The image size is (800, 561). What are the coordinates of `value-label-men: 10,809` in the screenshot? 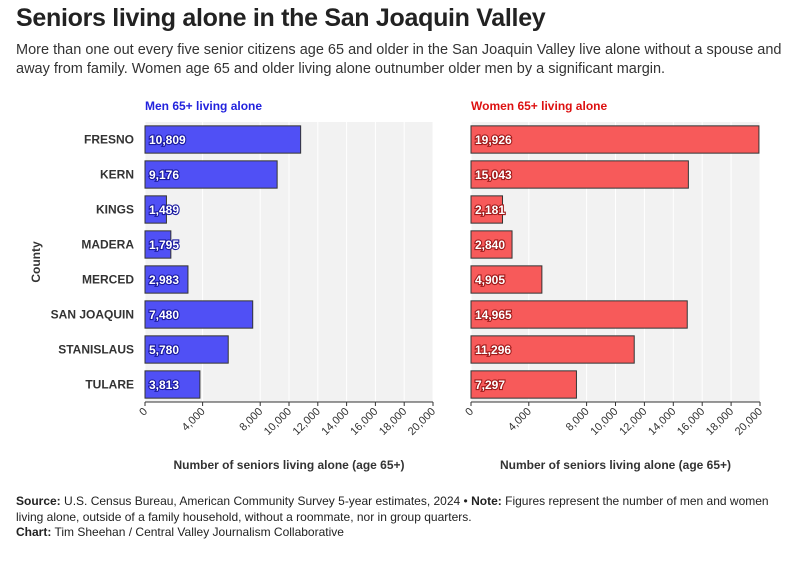 It's located at (167, 140).